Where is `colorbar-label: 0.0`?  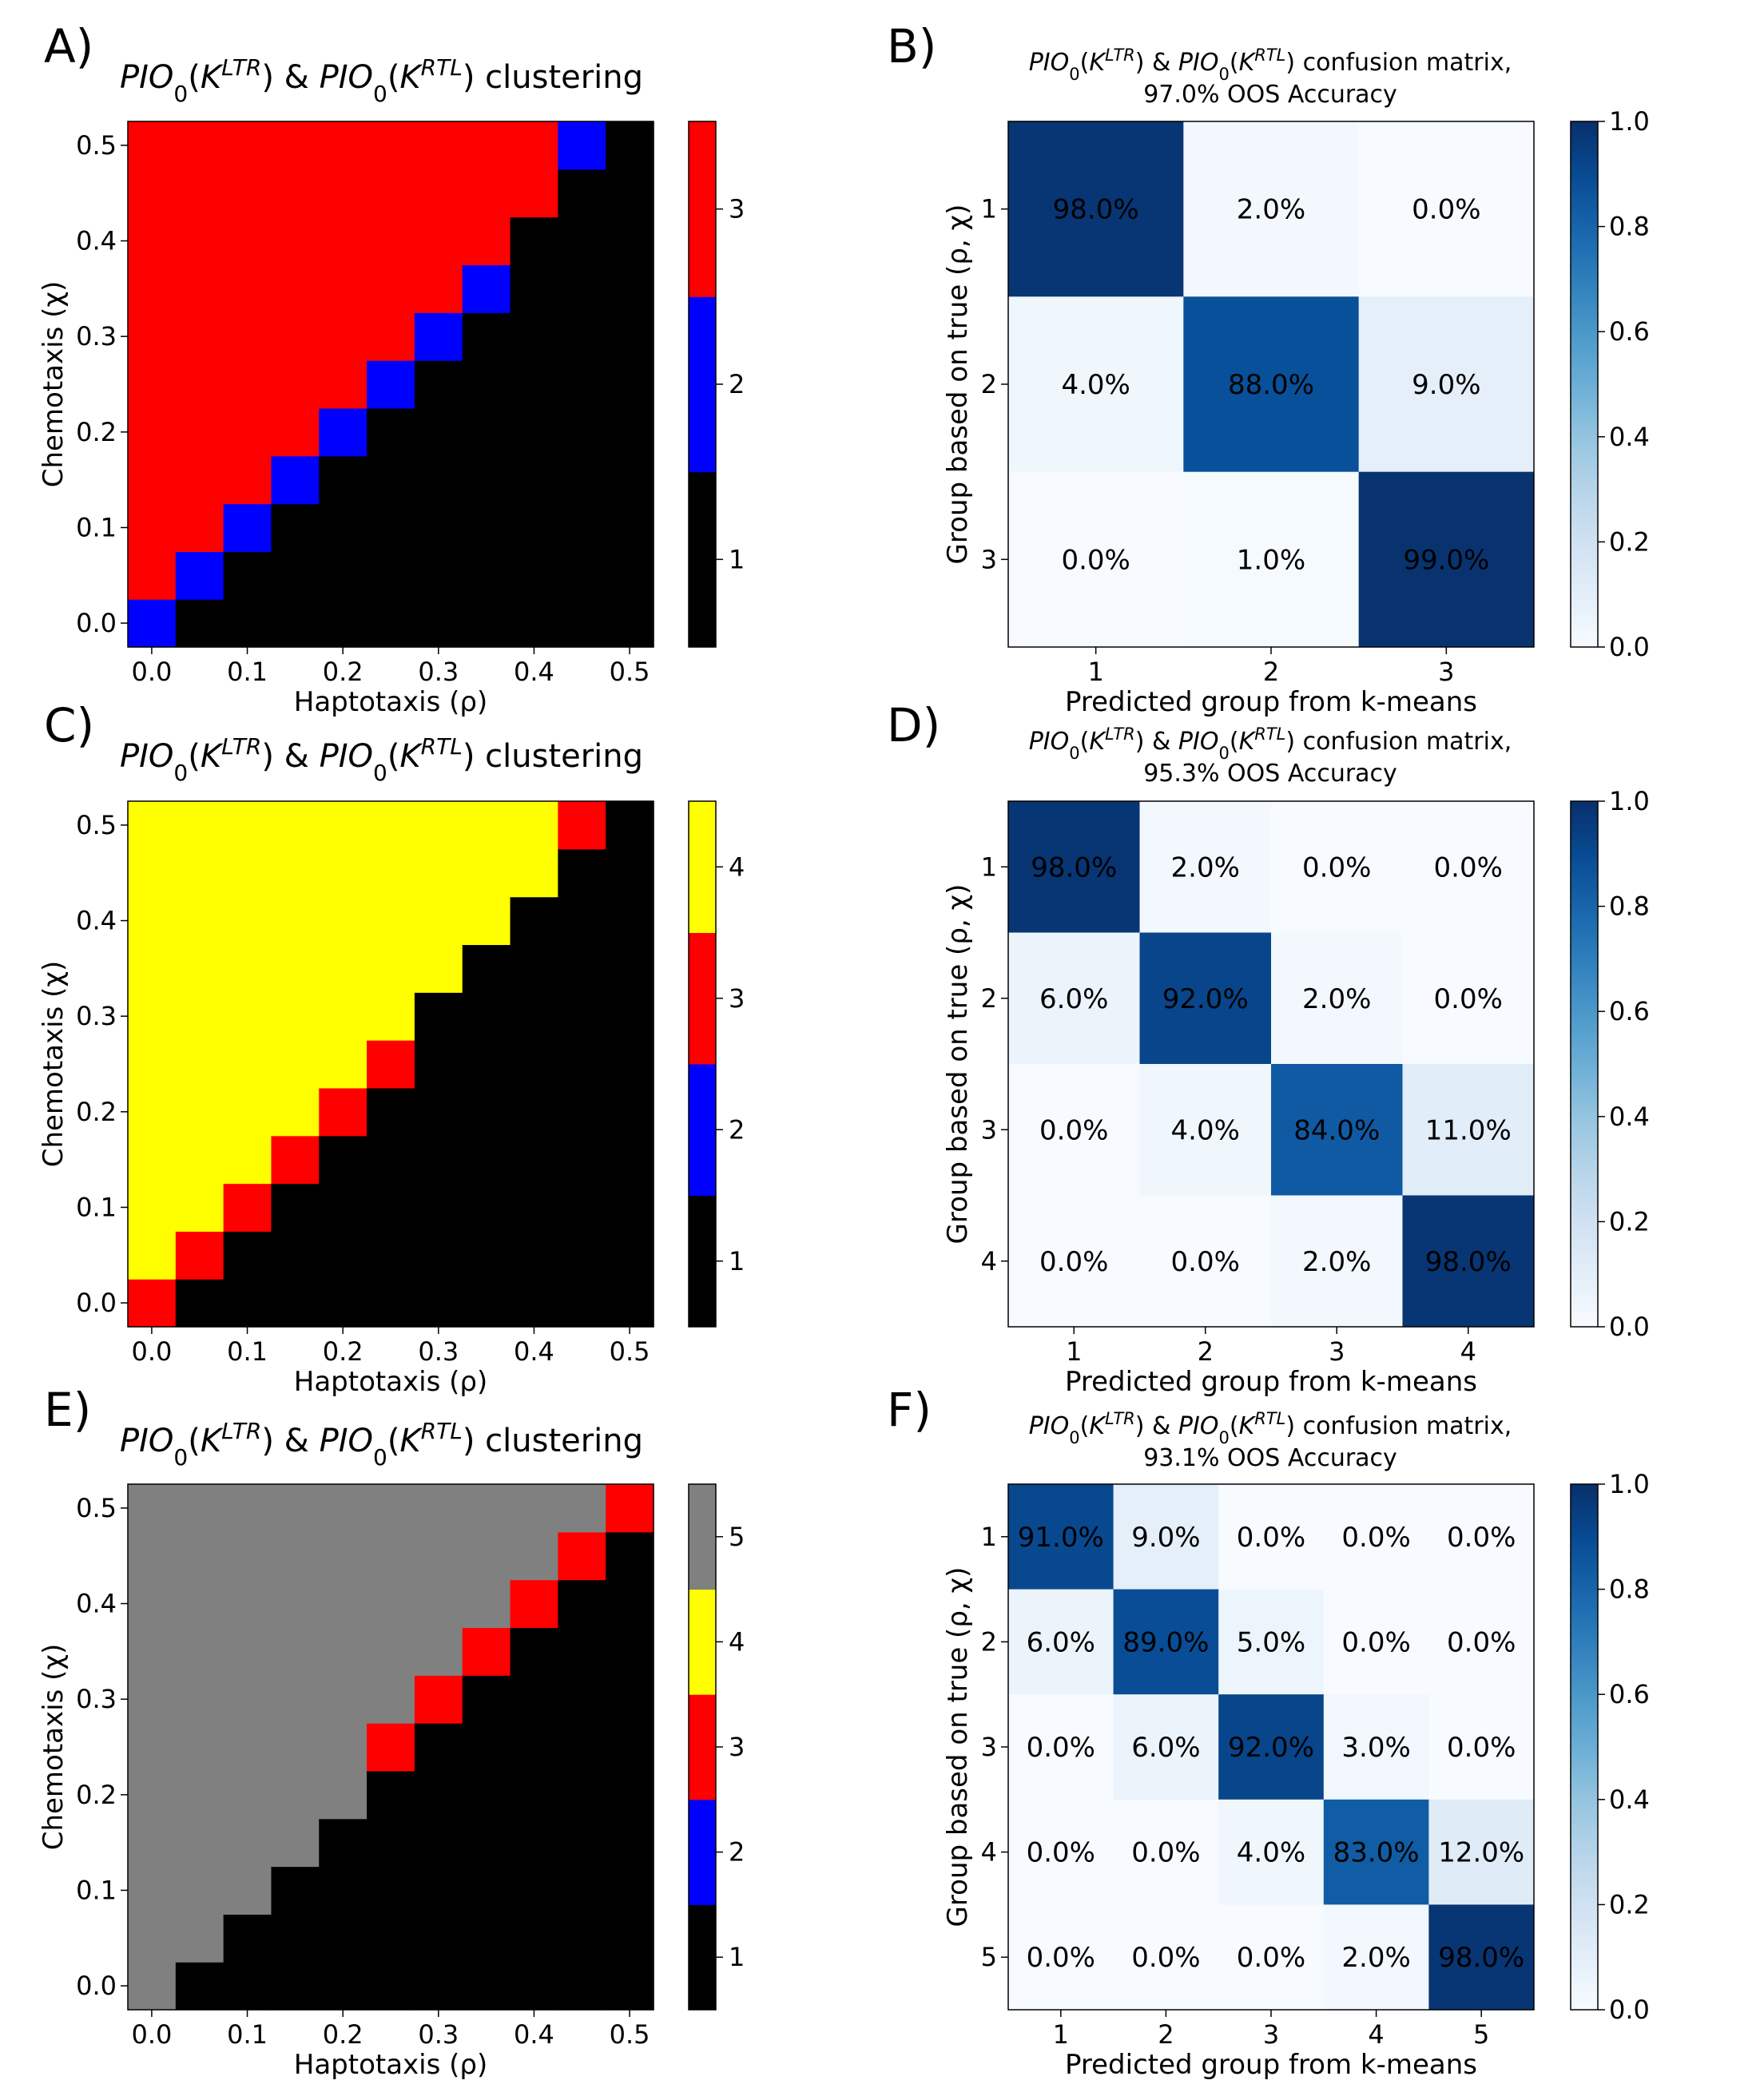
colorbar-label: 0.0 is located at coordinates (1629, 647).